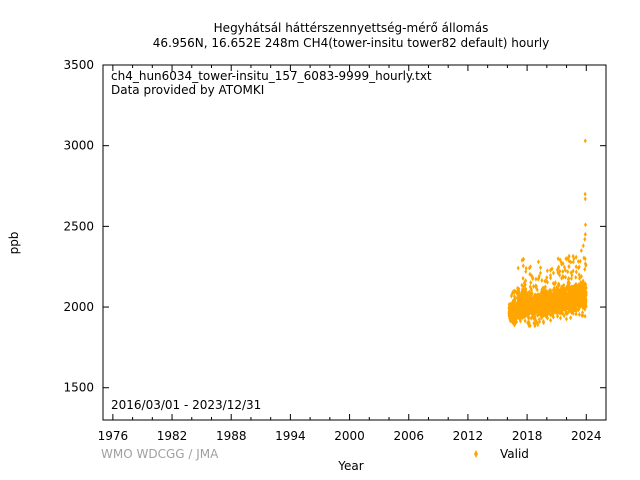 The width and height of the screenshot is (640, 480). Describe the element at coordinates (160, 454) in the screenshot. I see `watermark: WMO WDCGG / JMA` at that location.